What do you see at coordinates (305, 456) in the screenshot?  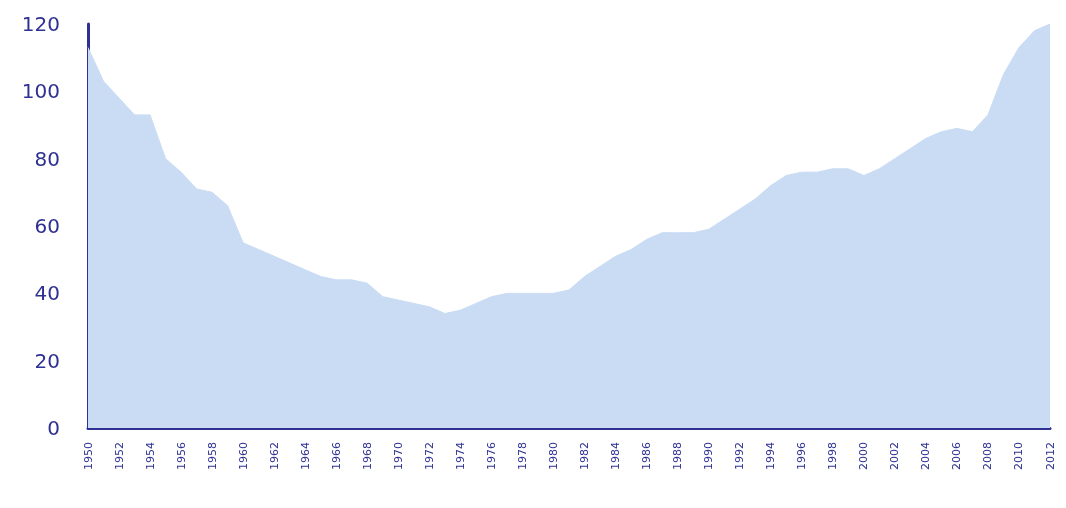 I see `x-tick-label: 1964` at bounding box center [305, 456].